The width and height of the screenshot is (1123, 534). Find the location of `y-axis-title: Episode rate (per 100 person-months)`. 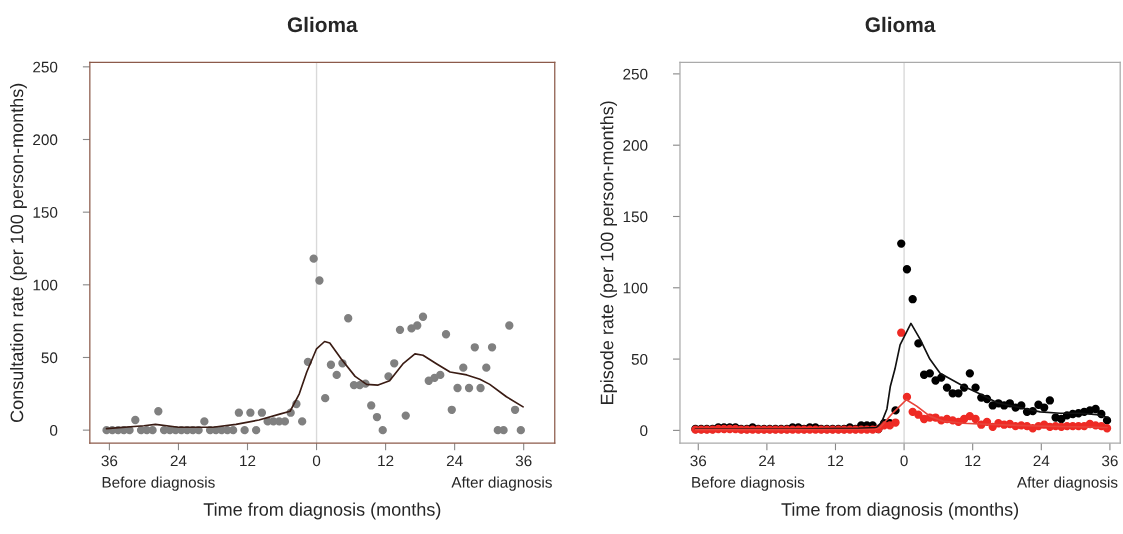

y-axis-title: Episode rate (per 100 person-months) is located at coordinates (608, 252).